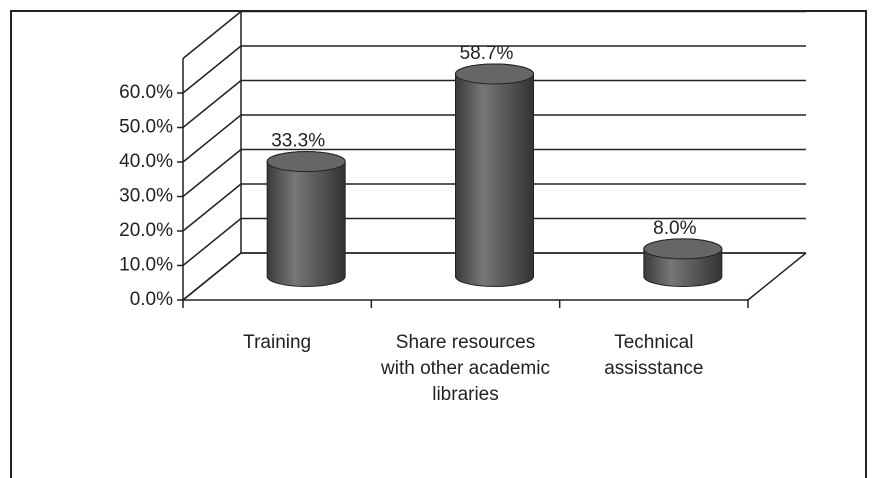  I want to click on y-tick-label: 40.0%, so click(146, 161).